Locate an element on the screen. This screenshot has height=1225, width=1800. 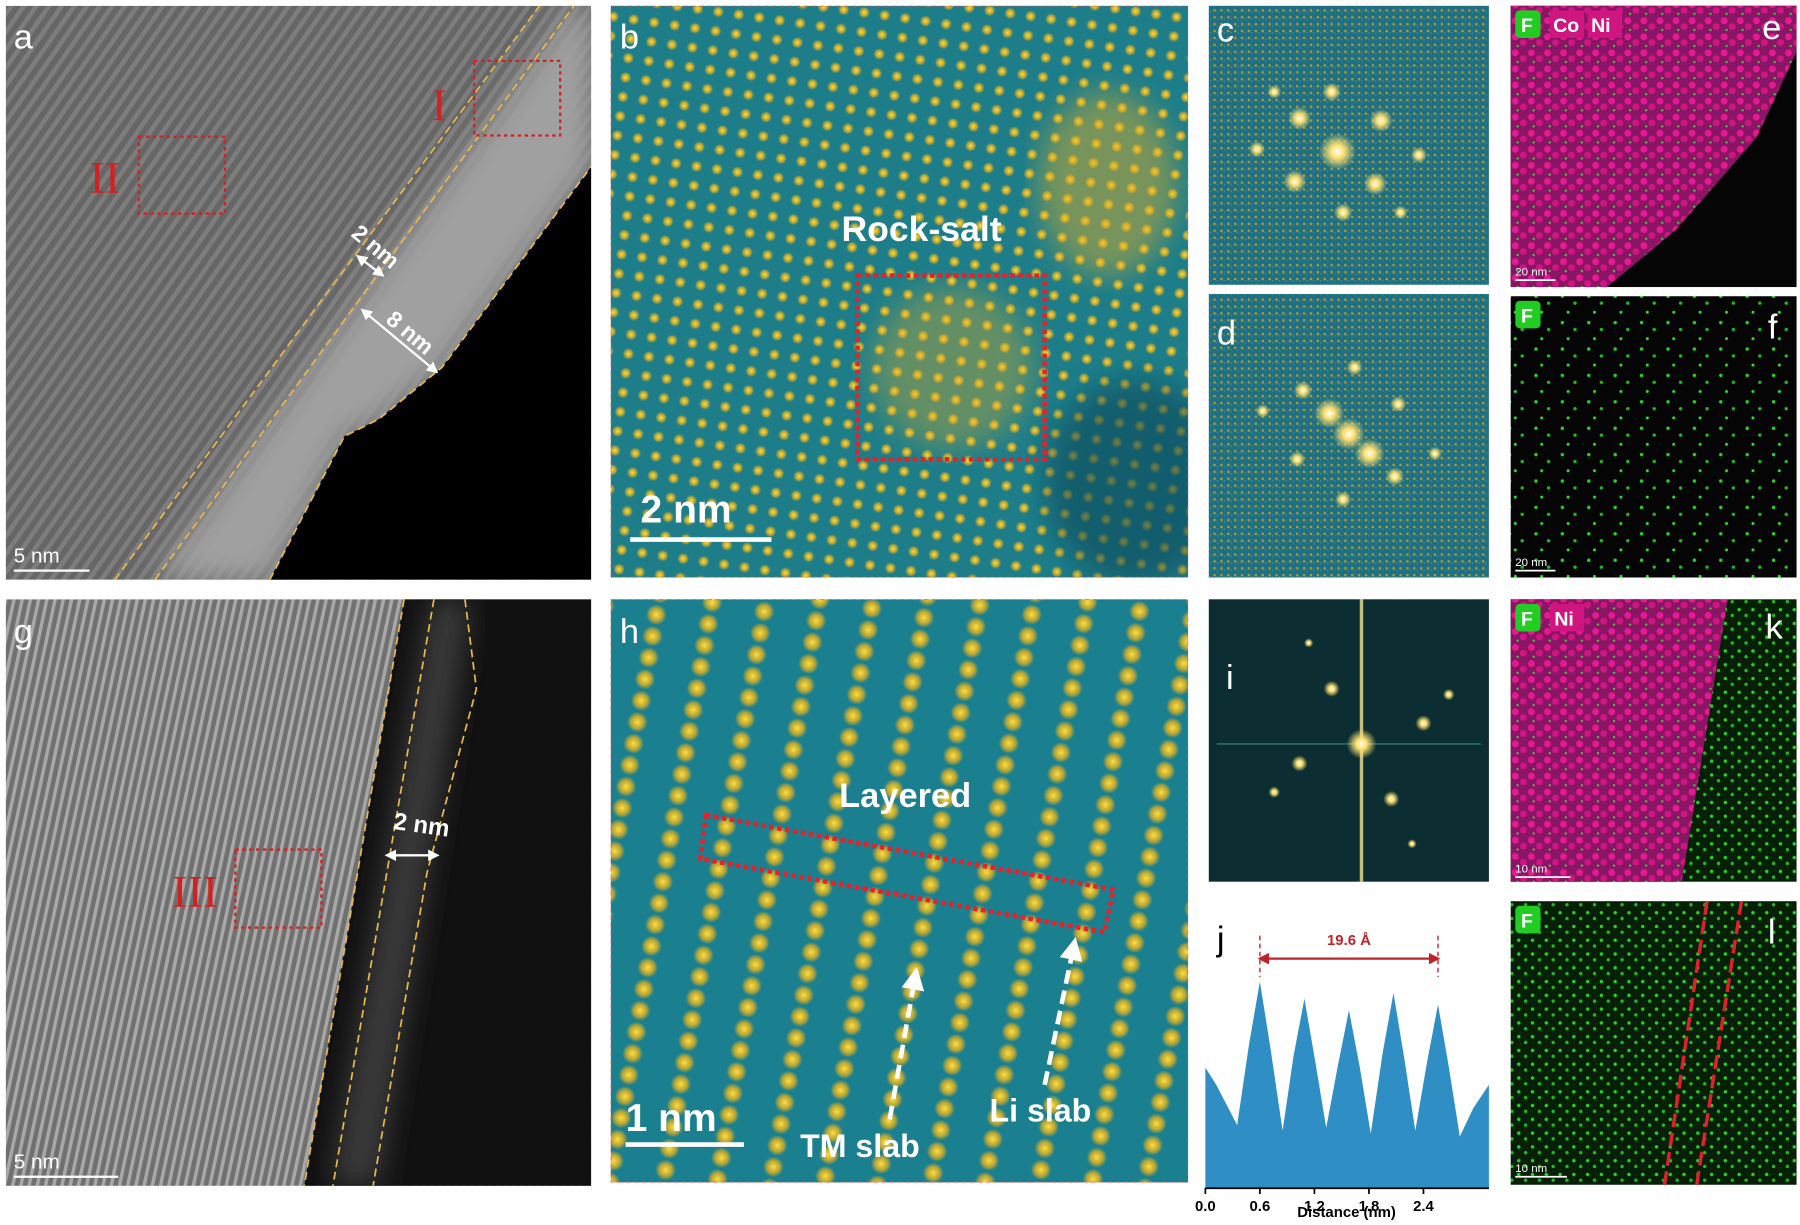
region-label: III is located at coordinates (195, 891).